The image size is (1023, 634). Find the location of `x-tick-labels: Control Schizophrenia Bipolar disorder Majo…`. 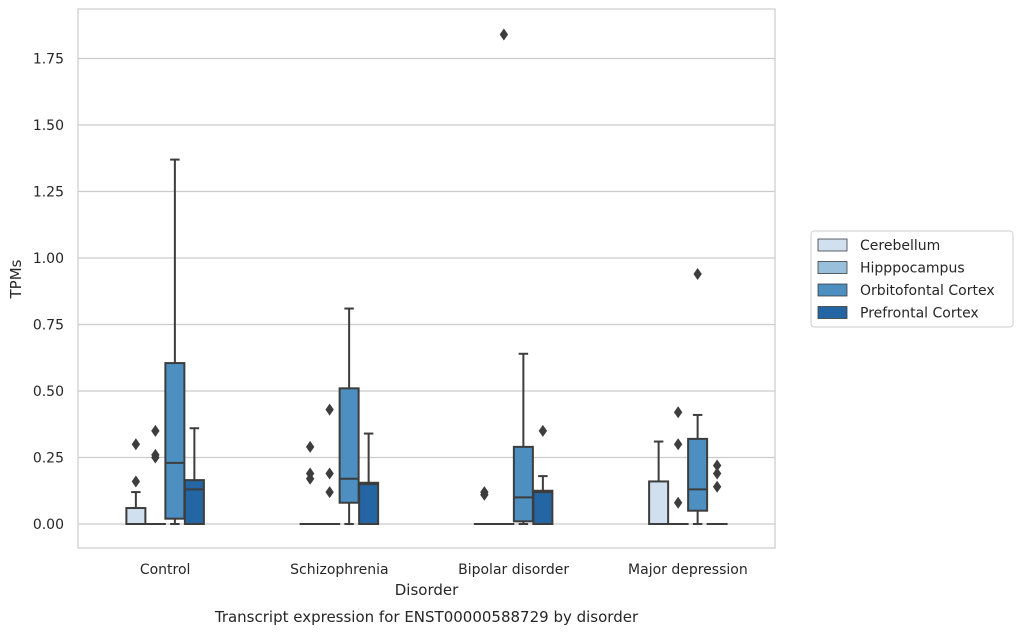

x-tick-labels: Control Schizophrenia Bipolar disorder Majo… is located at coordinates (444, 570).